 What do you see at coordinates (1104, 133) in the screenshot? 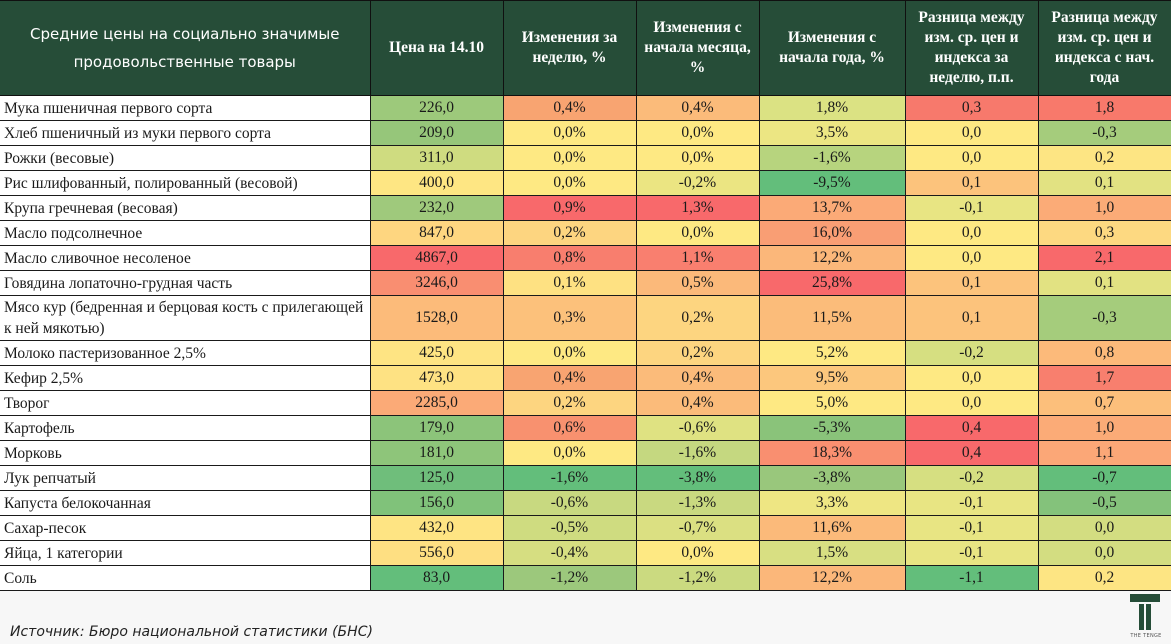
I see `cell-year-index-diff: -0,3` at bounding box center [1104, 133].